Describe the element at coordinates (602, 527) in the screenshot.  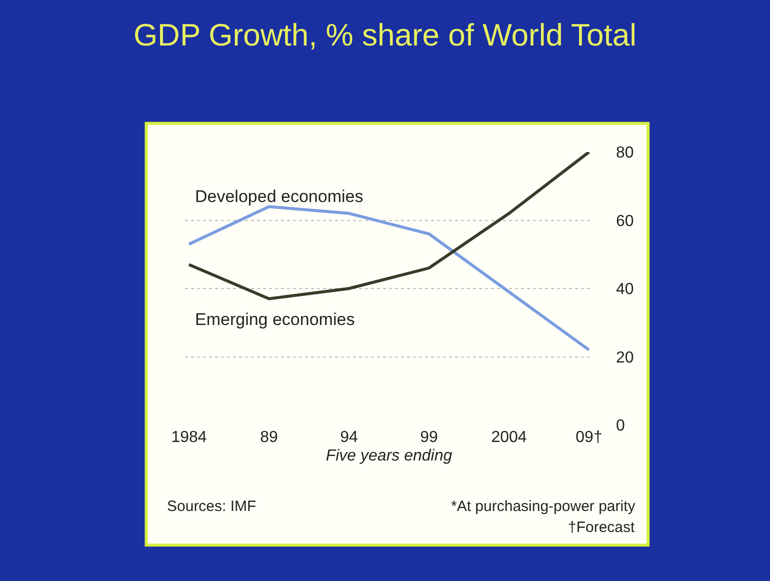
I see `text: †Forecast` at that location.